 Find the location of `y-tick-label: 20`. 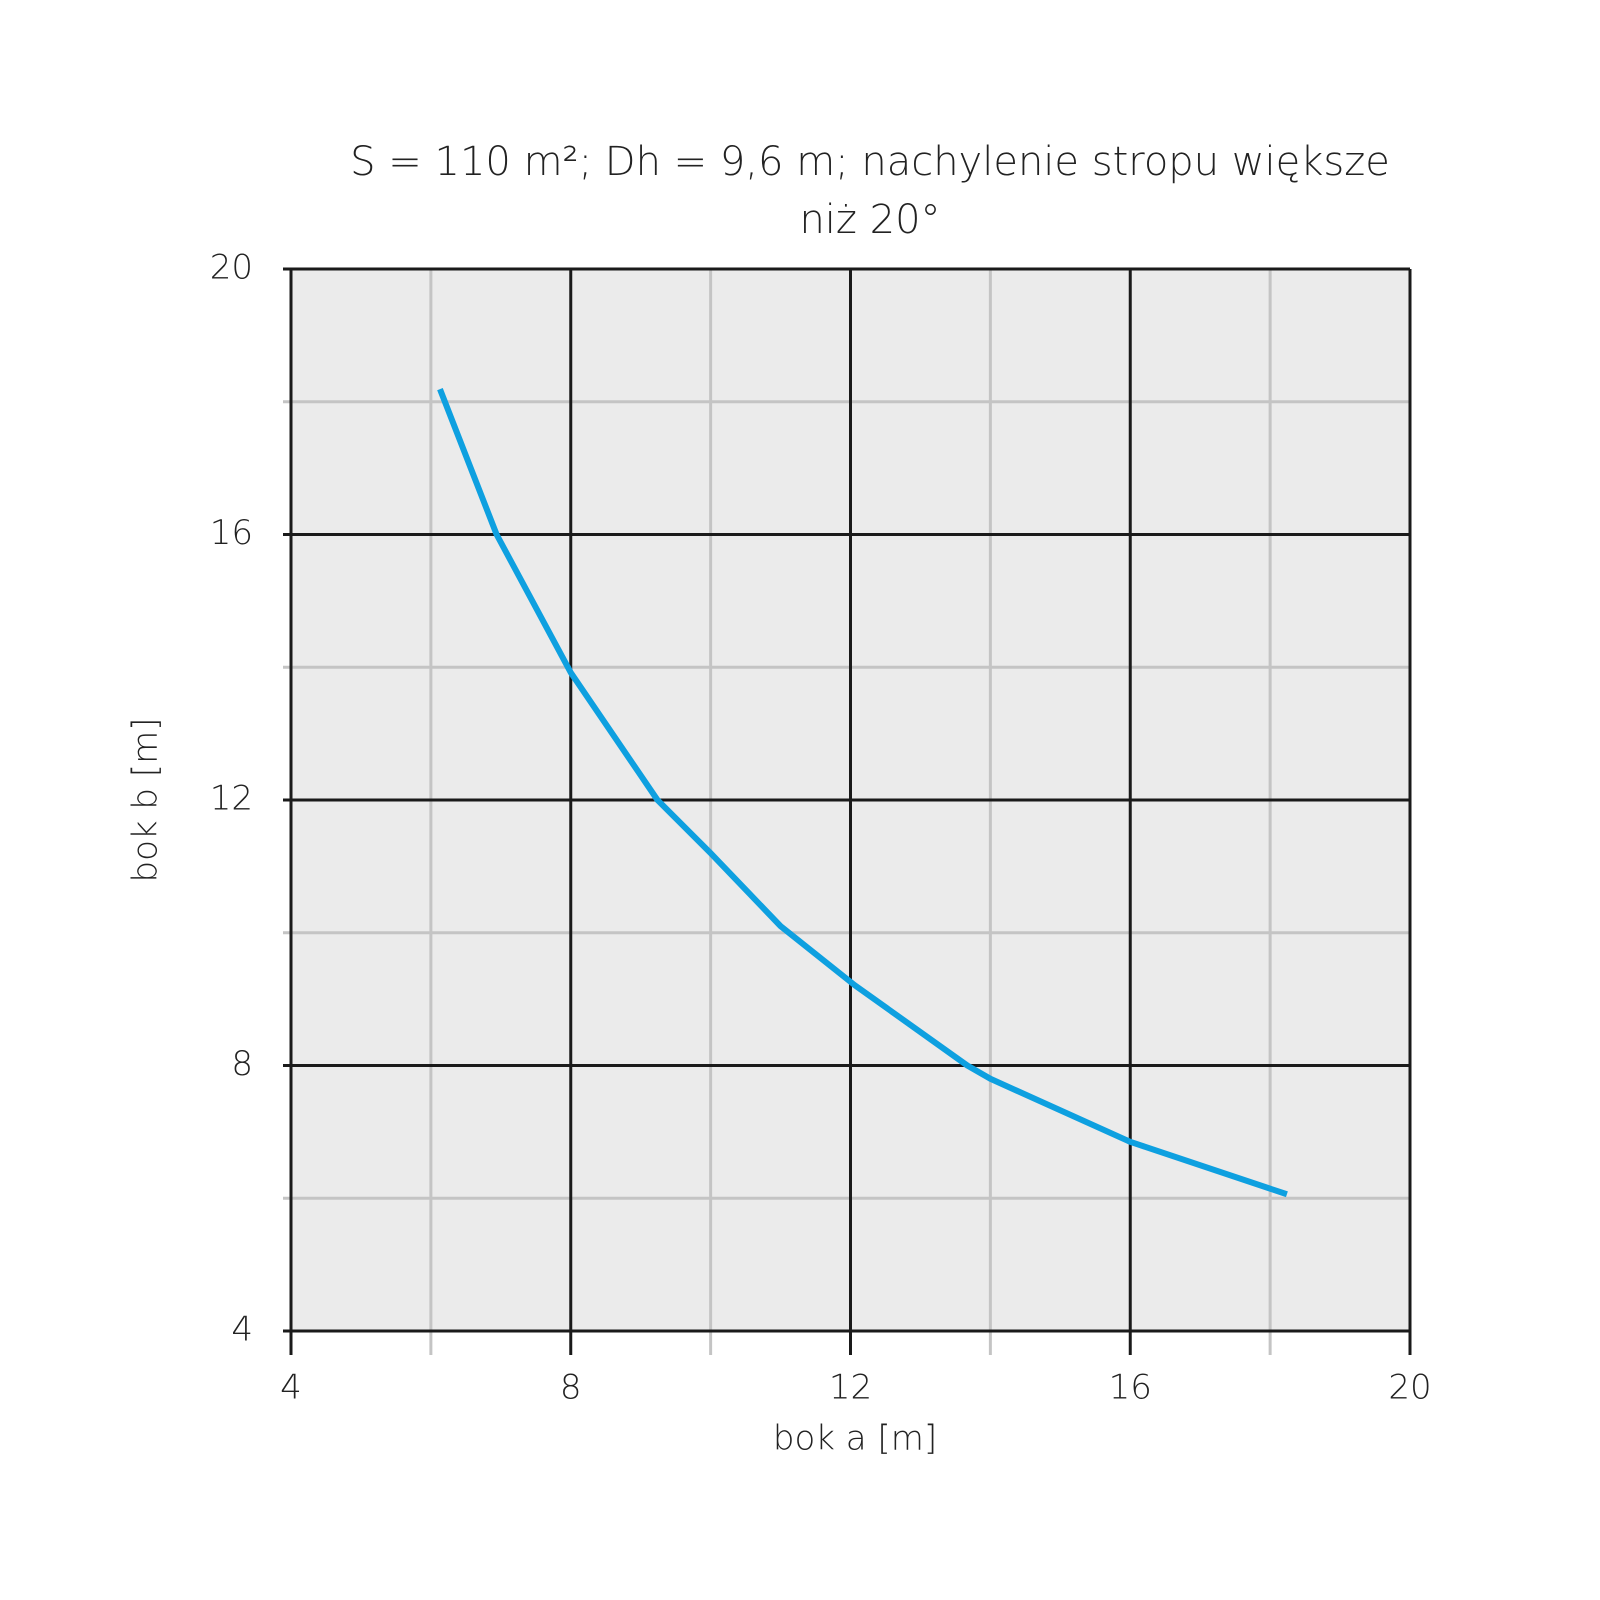

y-tick-label: 20 is located at coordinates (231, 268).